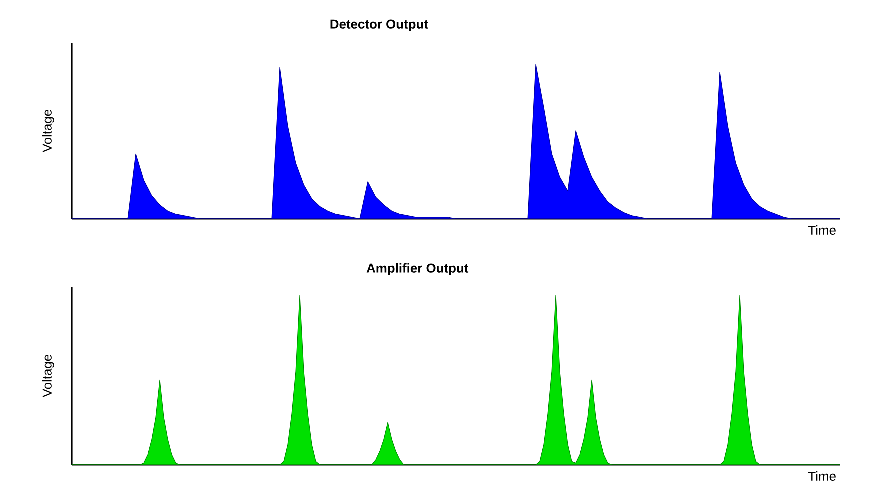  Describe the element at coordinates (379, 26) in the screenshot. I see `chart-title: Detector Output` at that location.